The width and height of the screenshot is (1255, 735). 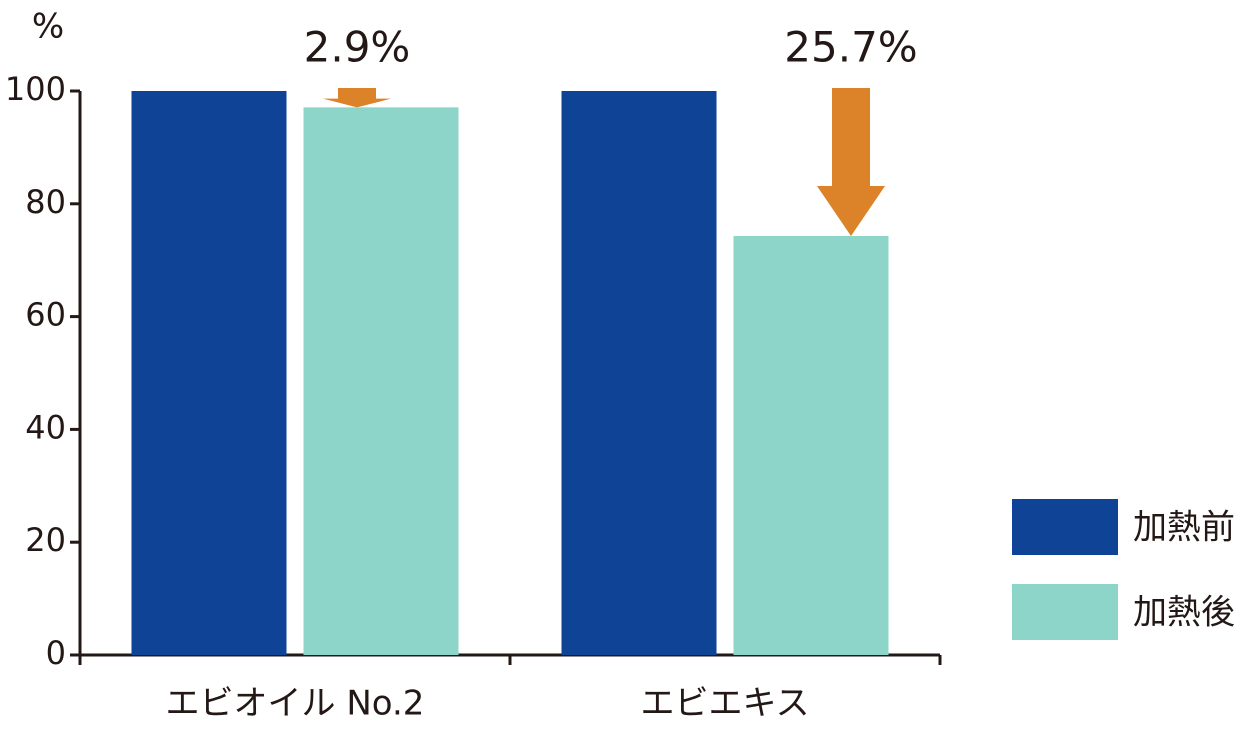 What do you see at coordinates (1184, 528) in the screenshot?
I see `legend-label: 加熱前` at bounding box center [1184, 528].